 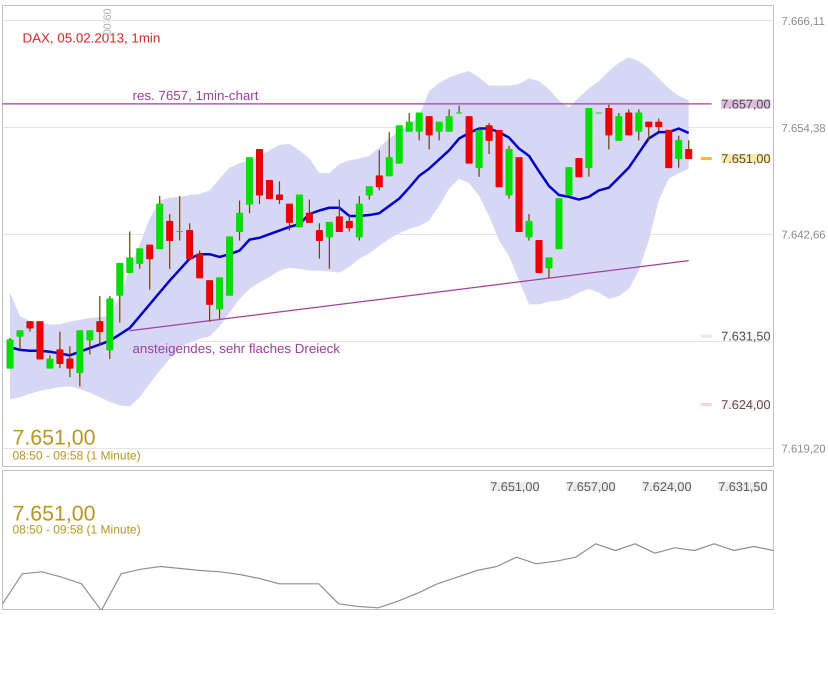 I want to click on annotation: ansteigendes, sehr flaches Dreieck, so click(x=236, y=348).